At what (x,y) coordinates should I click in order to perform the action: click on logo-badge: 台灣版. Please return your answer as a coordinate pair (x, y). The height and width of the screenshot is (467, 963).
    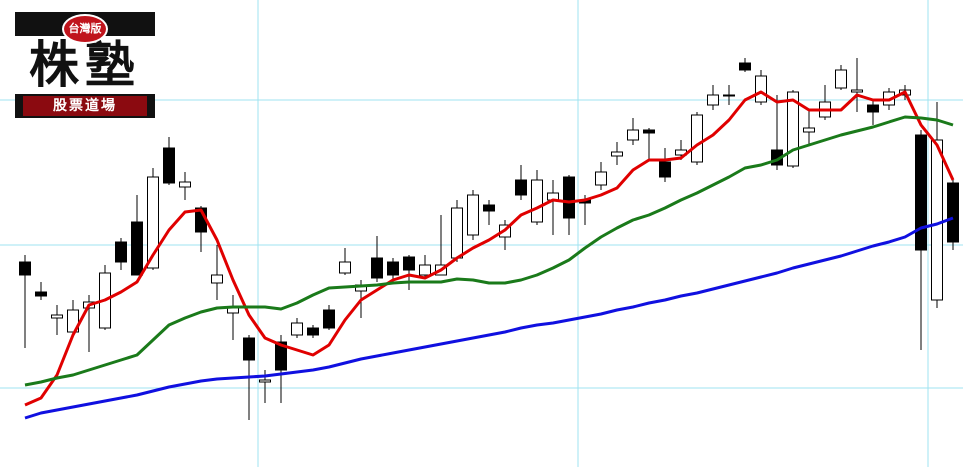
    Looking at the image, I should click on (85, 29).